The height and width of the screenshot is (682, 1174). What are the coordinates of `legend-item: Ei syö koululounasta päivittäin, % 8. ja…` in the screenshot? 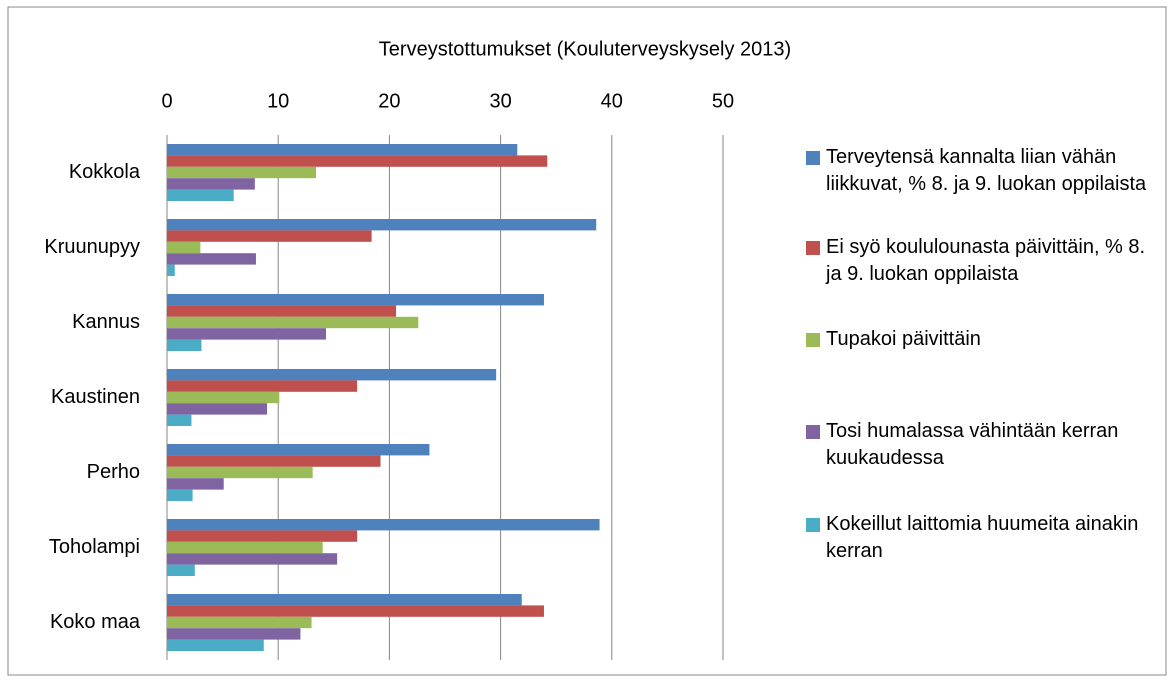 It's located at (986, 261).